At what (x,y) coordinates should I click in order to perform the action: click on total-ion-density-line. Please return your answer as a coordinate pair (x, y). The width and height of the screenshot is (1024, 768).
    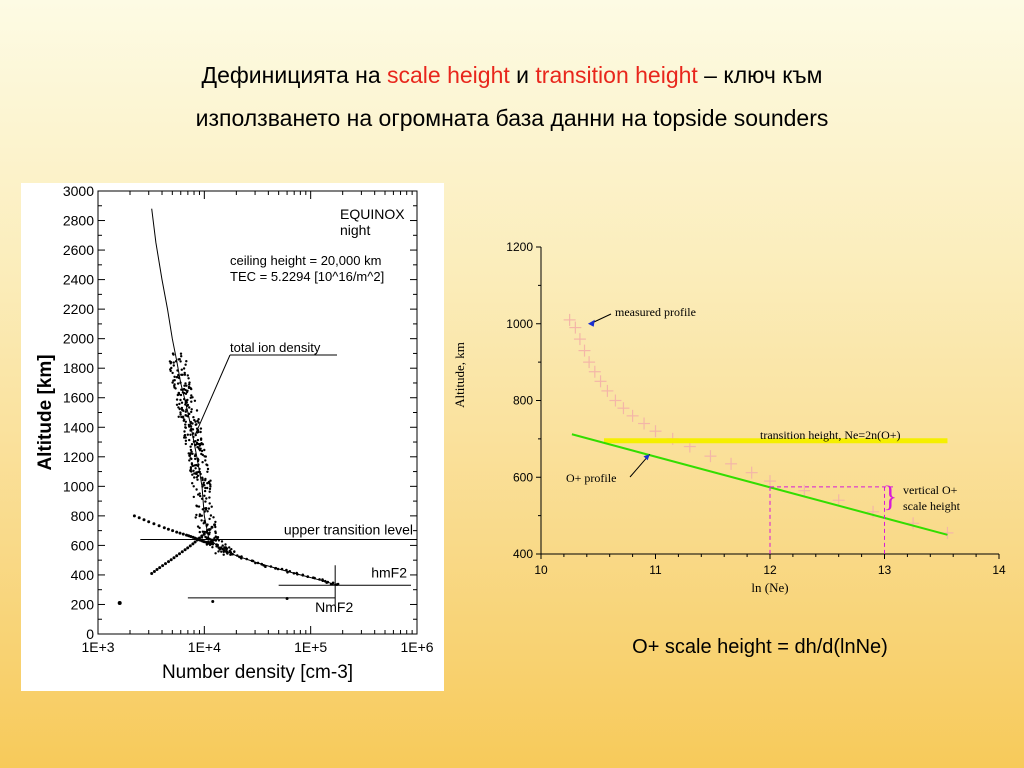
    Looking at the image, I should click on (244, 397).